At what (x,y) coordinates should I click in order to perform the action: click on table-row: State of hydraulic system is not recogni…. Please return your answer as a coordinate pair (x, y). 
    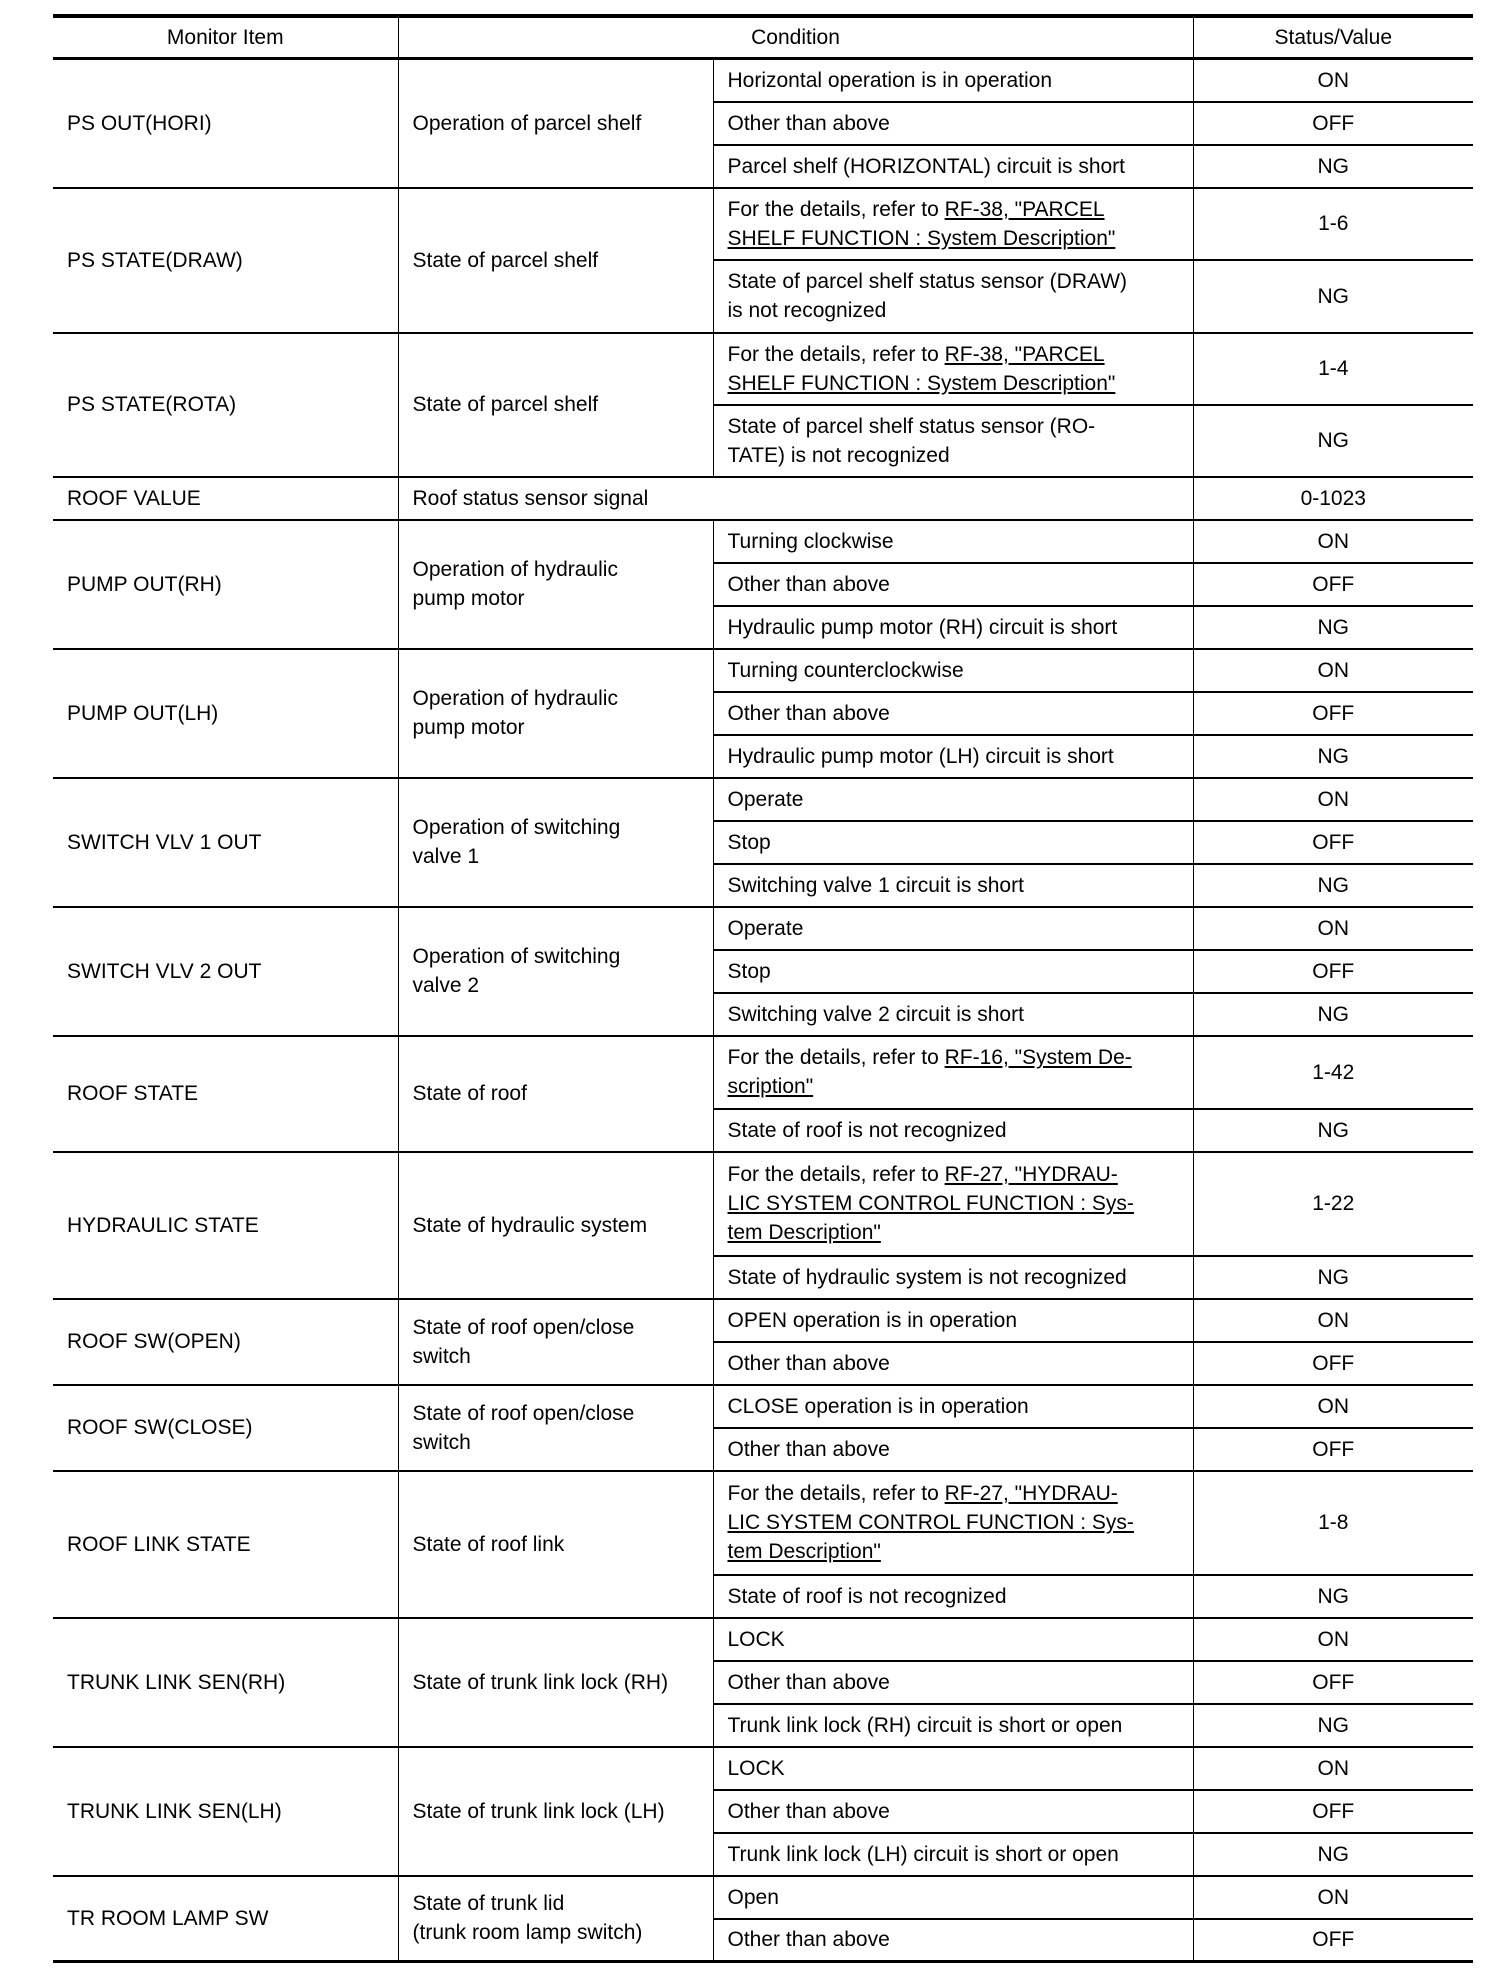
    Looking at the image, I should click on (763, 1276).